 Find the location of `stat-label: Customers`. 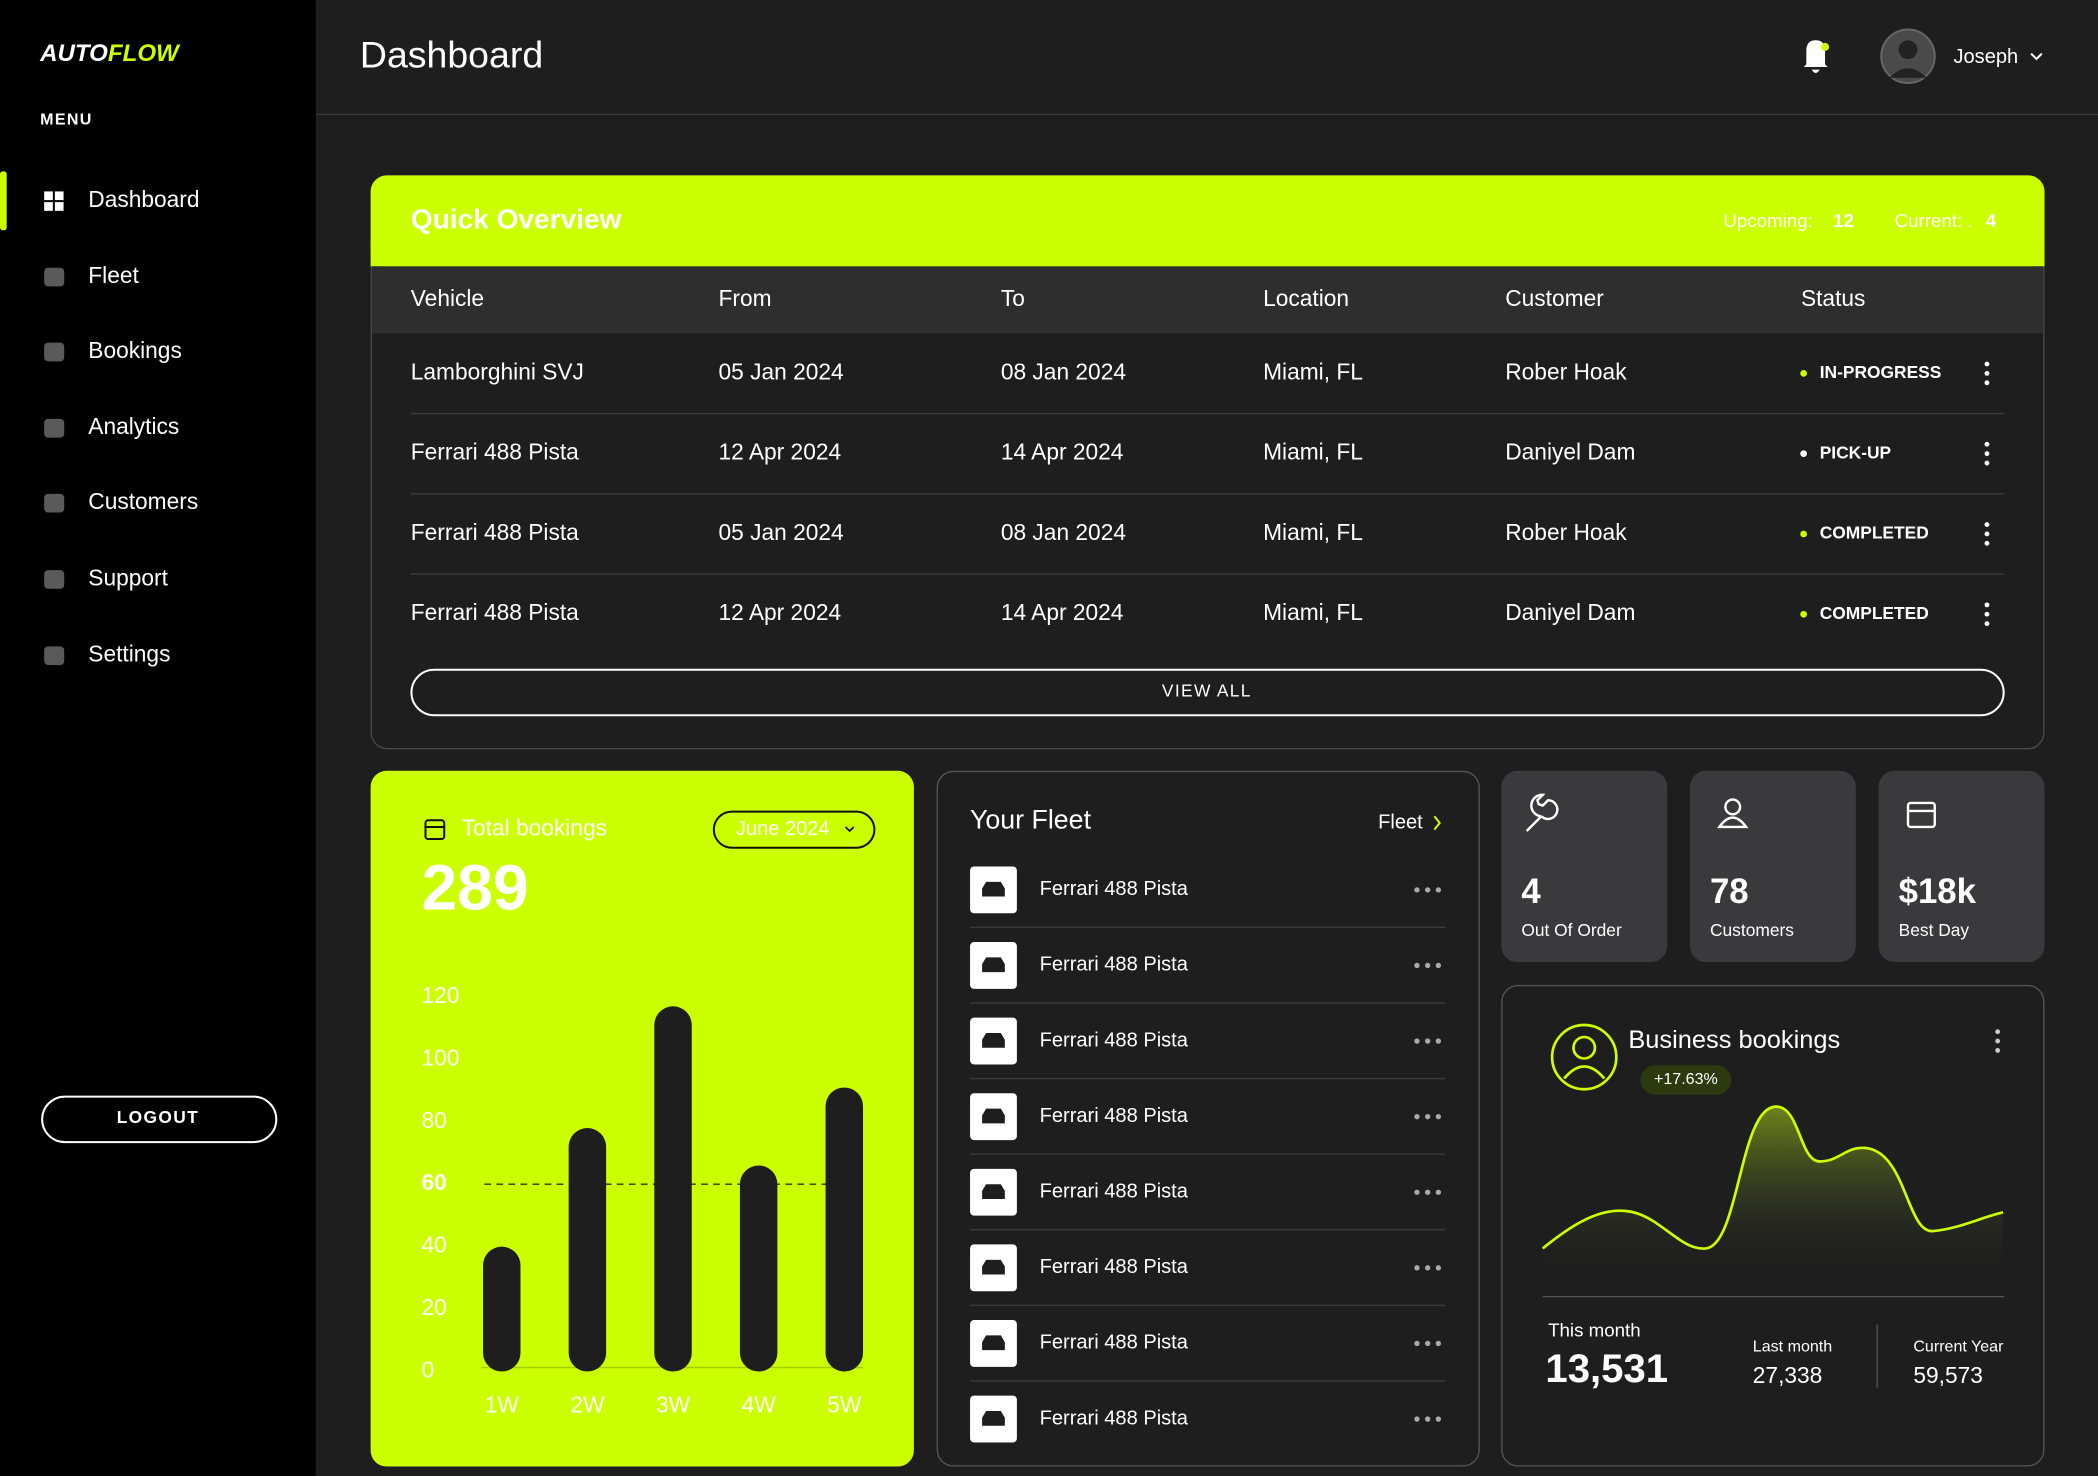

stat-label: Customers is located at coordinates (1752, 930).